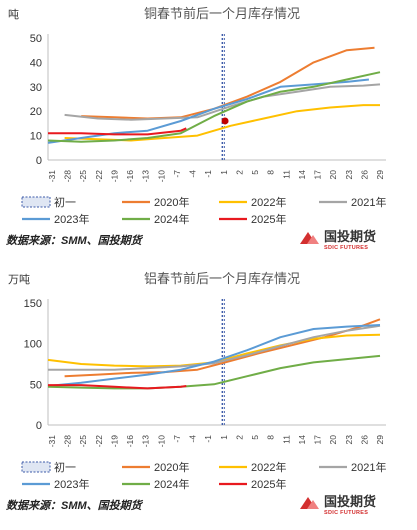 The image size is (417, 530). I want to click on y-tick-label: 150, so click(33, 304).